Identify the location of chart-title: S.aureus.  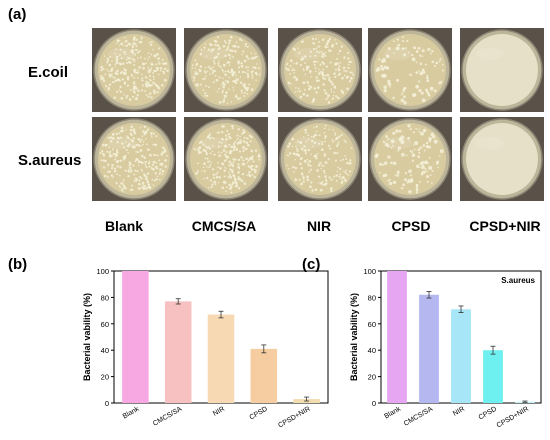
(518, 280).